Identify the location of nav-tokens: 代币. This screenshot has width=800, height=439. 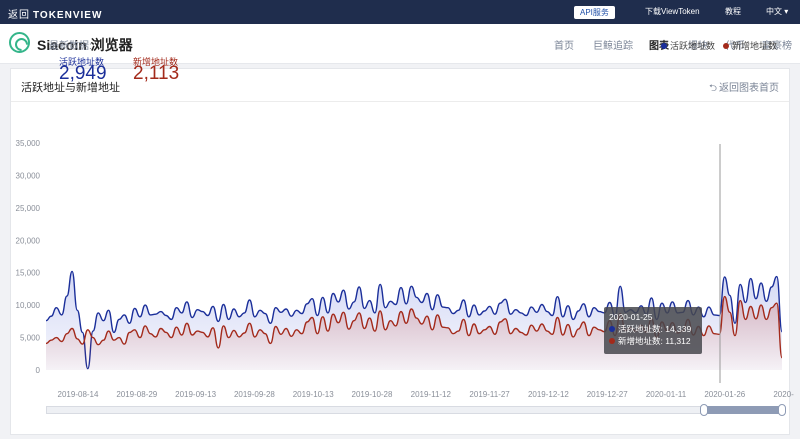
(735, 46).